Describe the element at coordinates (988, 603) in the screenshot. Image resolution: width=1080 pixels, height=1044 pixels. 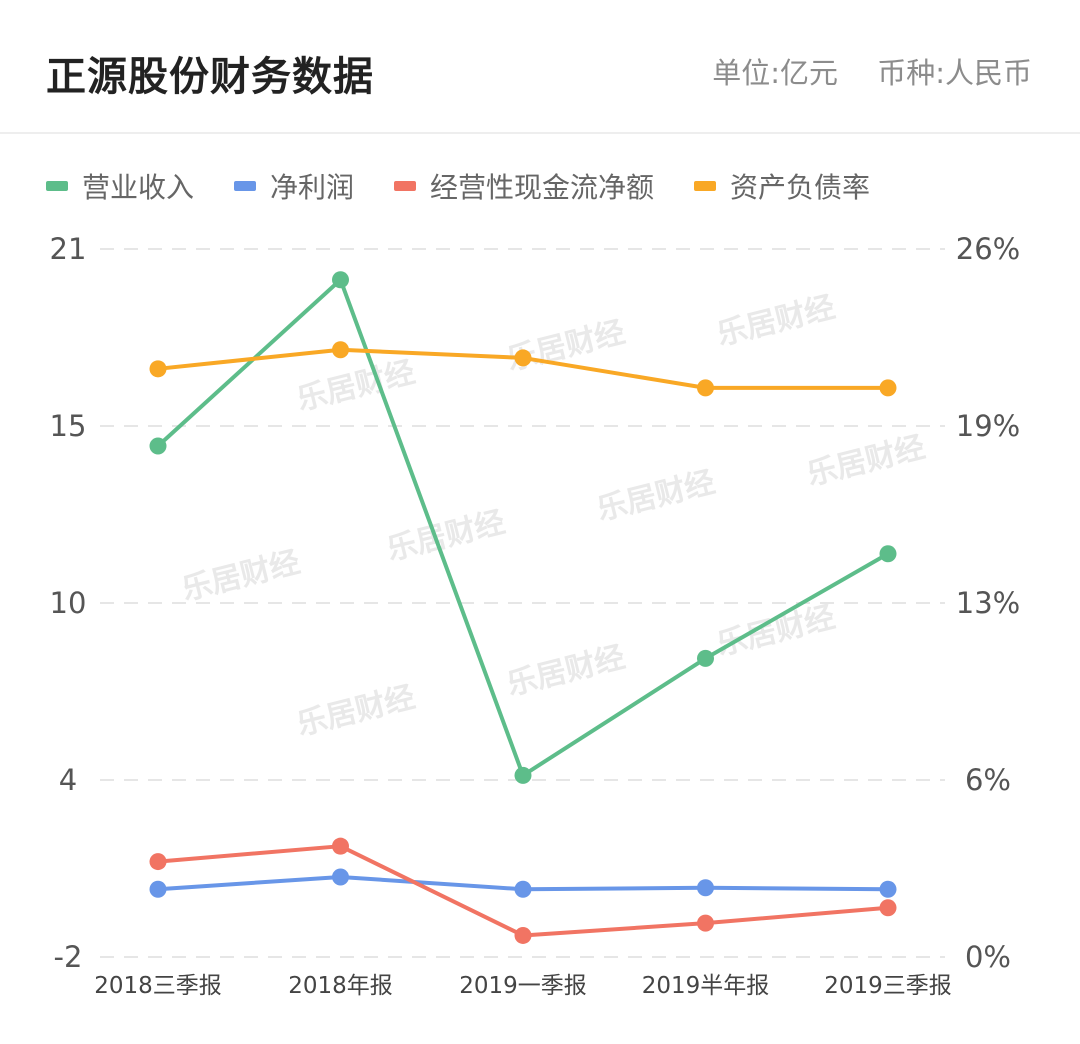
I see `y-right-tick-label: 13%` at that location.